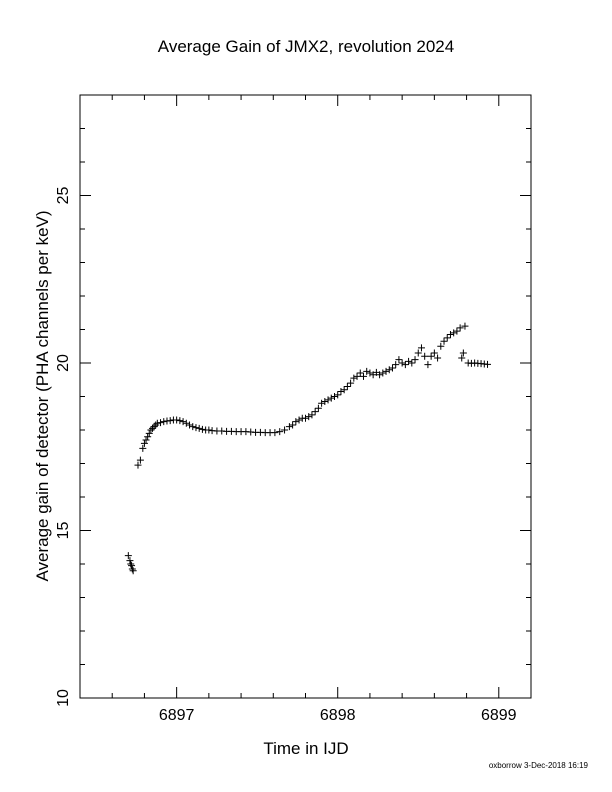 The height and width of the screenshot is (792, 612). I want to click on y-tick-label: 25, so click(63, 196).